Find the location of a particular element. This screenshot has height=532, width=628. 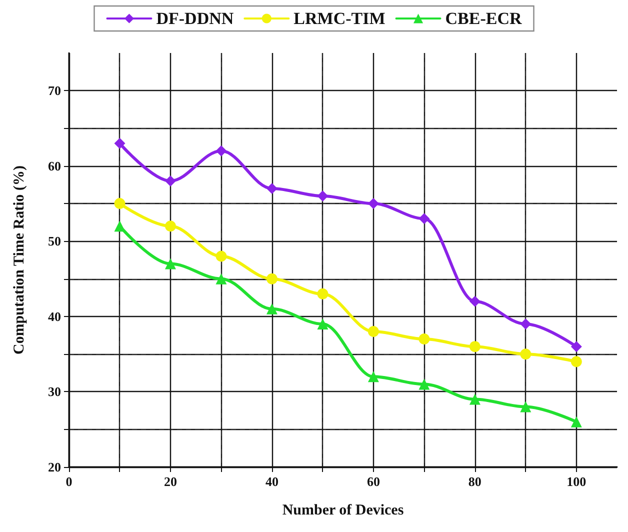

y-tick-label: 20 is located at coordinates (54, 467).